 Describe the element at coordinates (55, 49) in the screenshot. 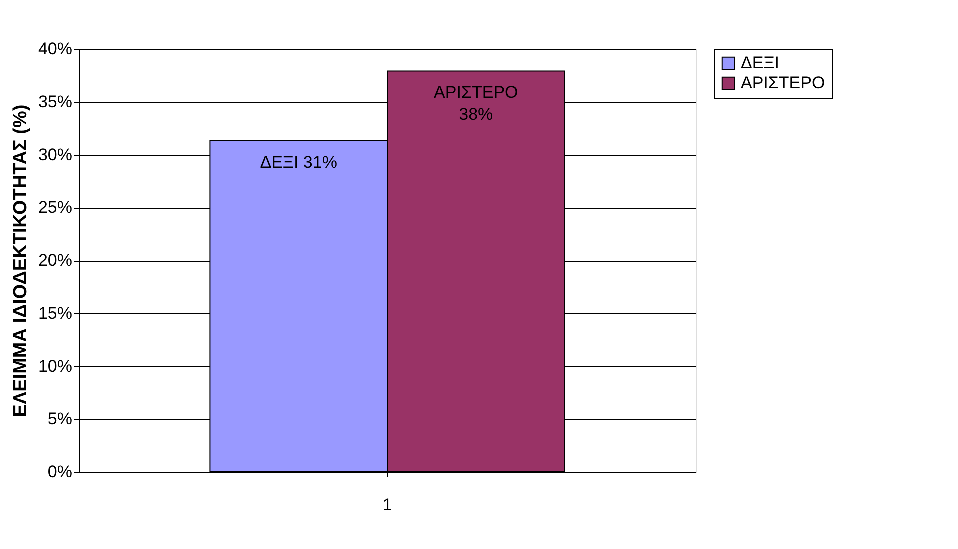

I see `y-tick-label: 40%` at that location.